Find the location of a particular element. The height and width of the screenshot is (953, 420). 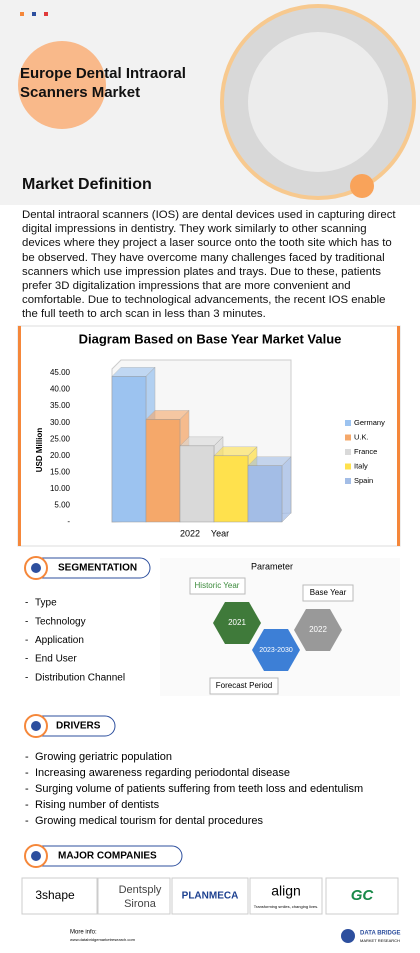

segmentation-heading: SEGMENTATION is located at coordinates (97, 568).